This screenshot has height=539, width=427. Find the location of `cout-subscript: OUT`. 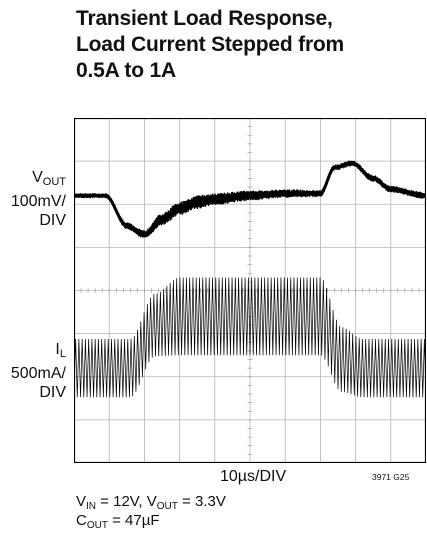

cout-subscript: OUT is located at coordinates (97, 525).